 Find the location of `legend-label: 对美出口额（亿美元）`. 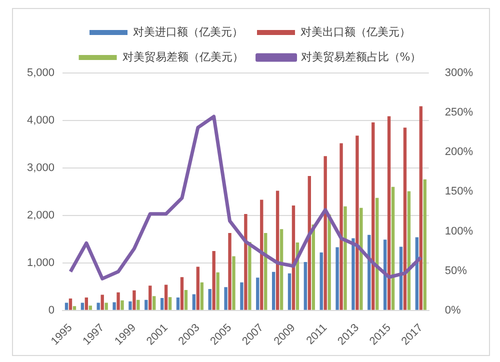

legend-label: 对美出口额（亿美元） is located at coordinates (355, 31).